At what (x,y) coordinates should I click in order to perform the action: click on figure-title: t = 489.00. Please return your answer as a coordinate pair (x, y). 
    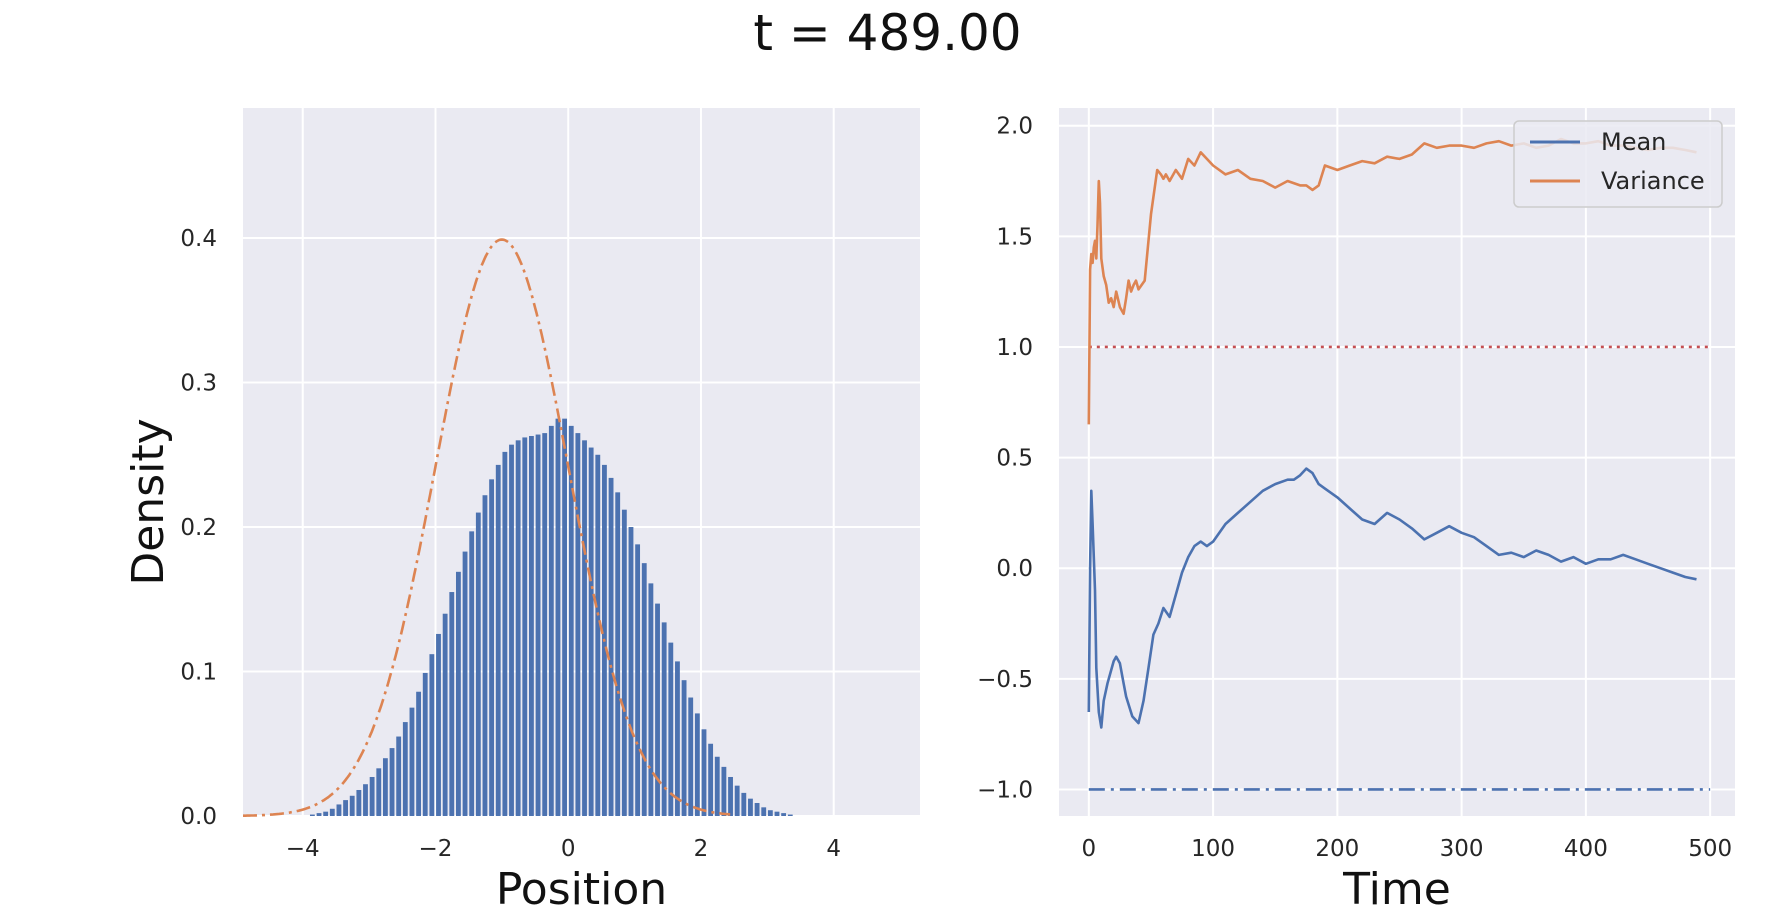
    Looking at the image, I should click on (887, 33).